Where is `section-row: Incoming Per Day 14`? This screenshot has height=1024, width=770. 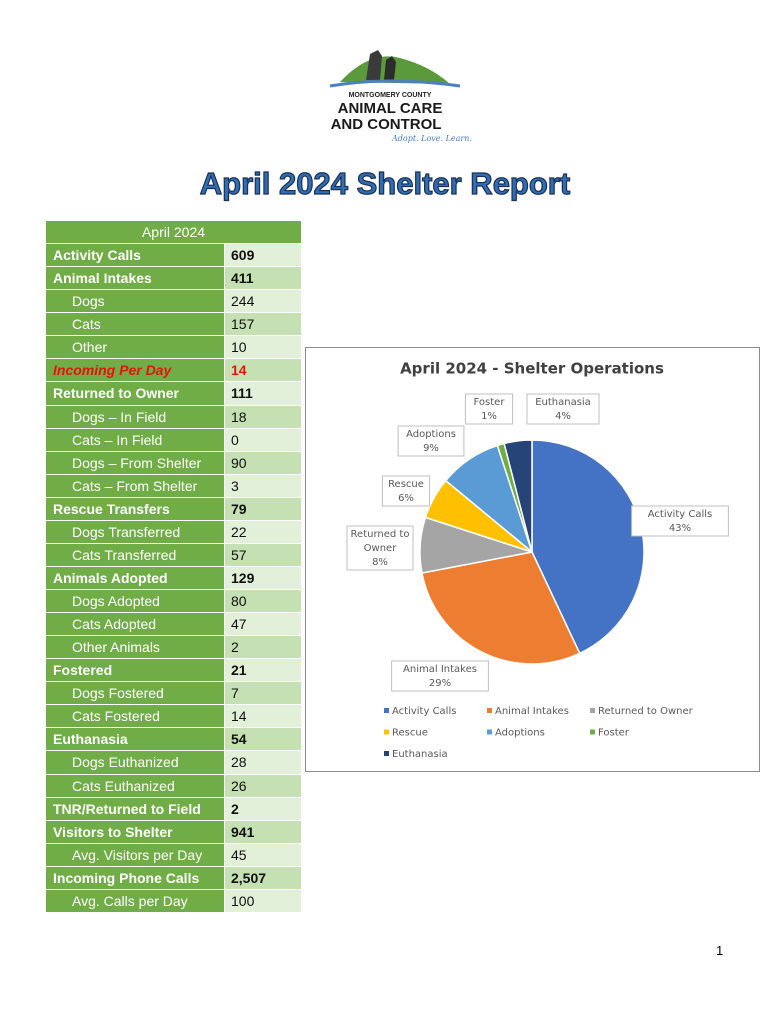
section-row: Incoming Per Day 14 is located at coordinates (173, 371).